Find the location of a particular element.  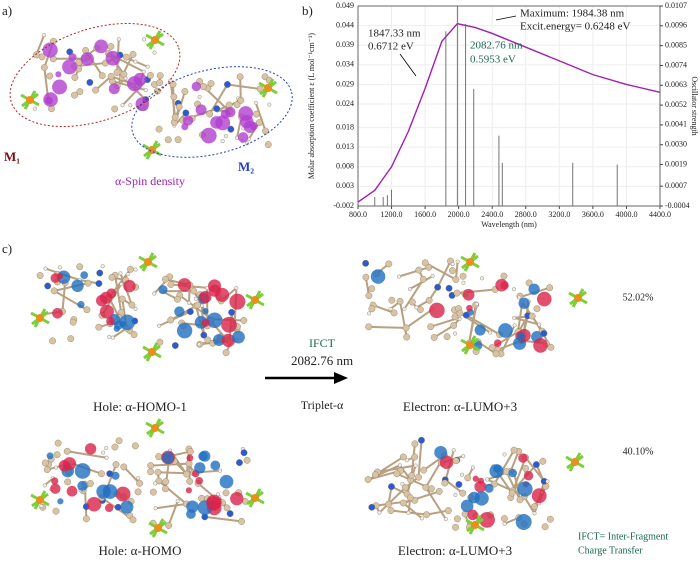

fragment-outline is located at coordinates (95, 75).